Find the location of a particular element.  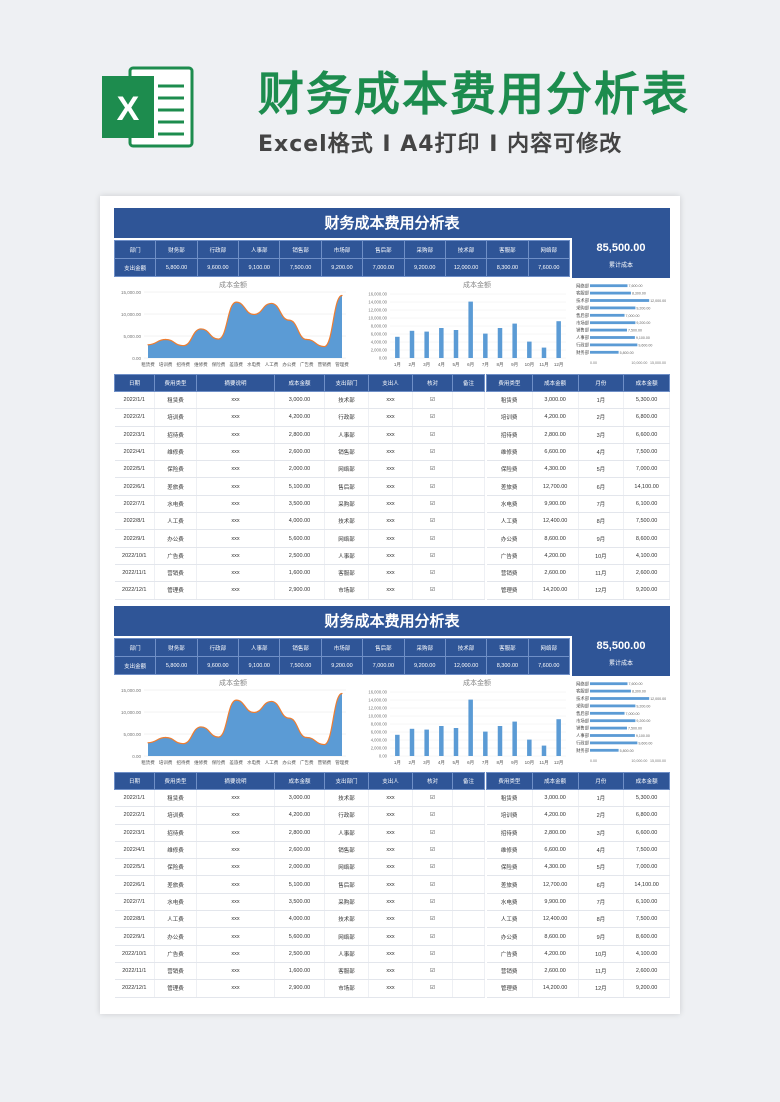

cell-month: 9月 is located at coordinates (601, 936).